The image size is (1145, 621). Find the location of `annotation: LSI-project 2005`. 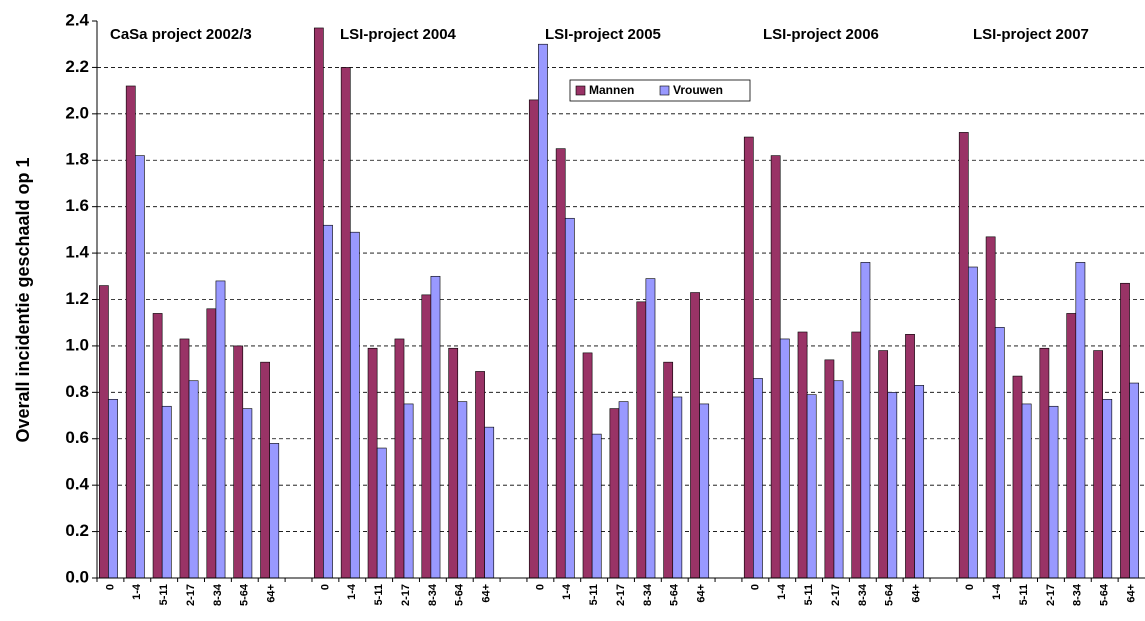

annotation: LSI-project 2005 is located at coordinates (603, 34).